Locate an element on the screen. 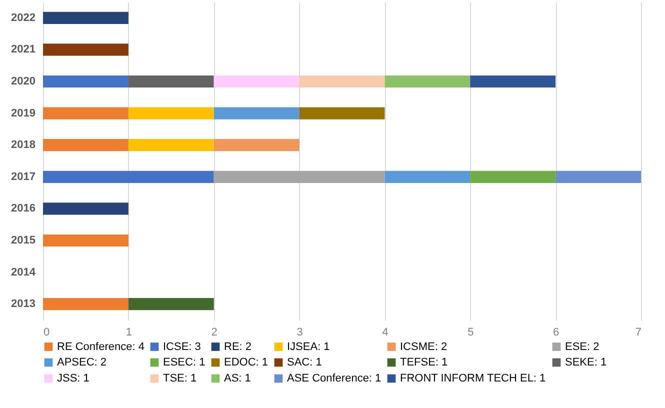  legend-label: JSS: 1 is located at coordinates (73, 378).